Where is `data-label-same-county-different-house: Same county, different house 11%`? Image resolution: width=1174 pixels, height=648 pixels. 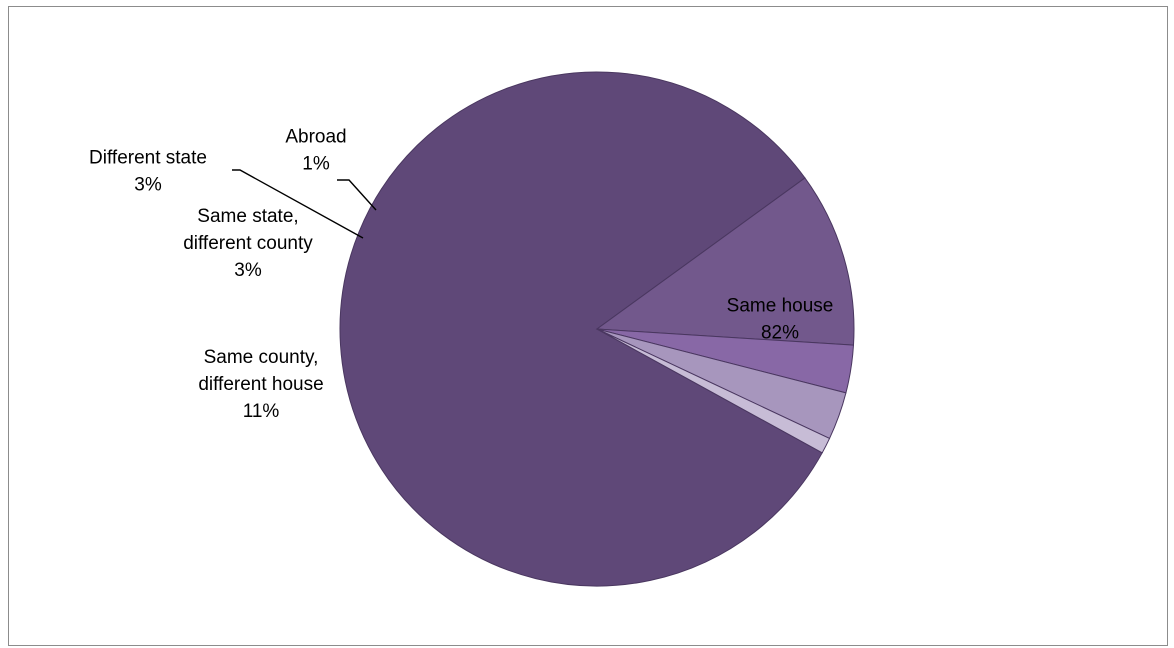 data-label-same-county-different-house: Same county, different house 11% is located at coordinates (260, 384).